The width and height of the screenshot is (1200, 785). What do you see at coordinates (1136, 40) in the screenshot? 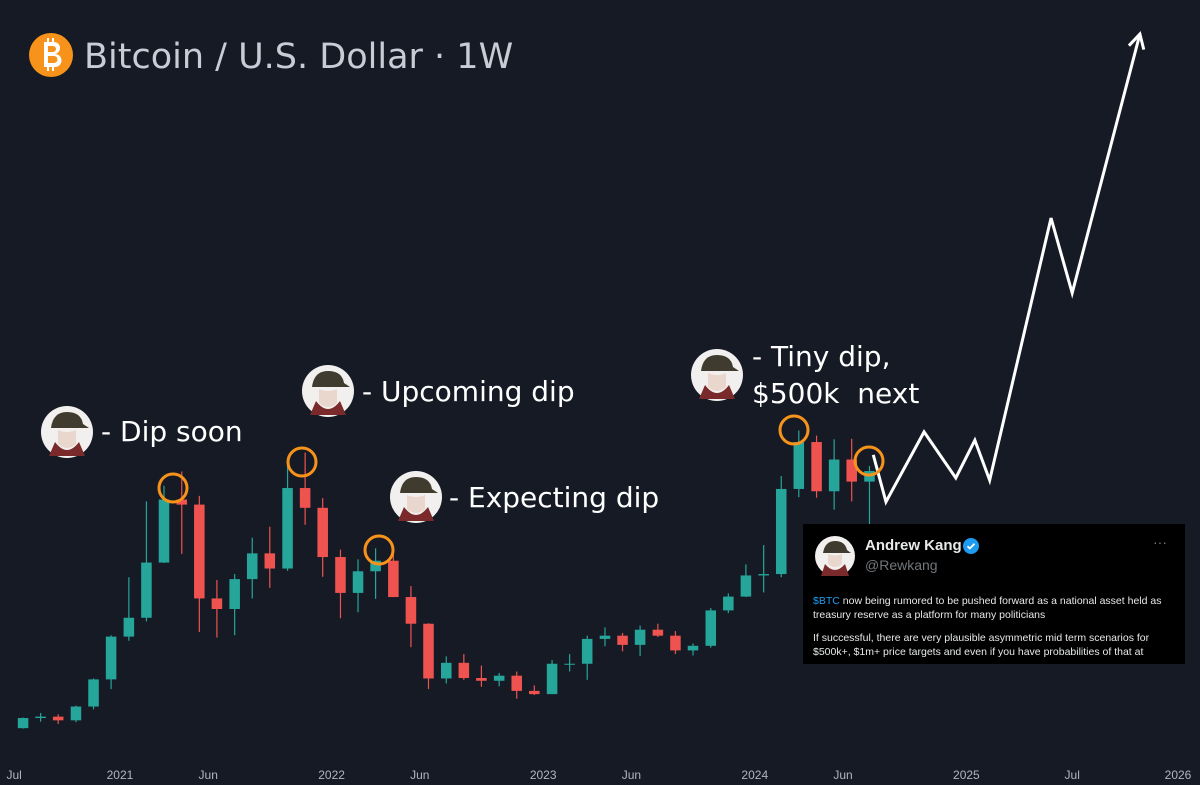
I see `projection-arrowhead` at bounding box center [1136, 40].